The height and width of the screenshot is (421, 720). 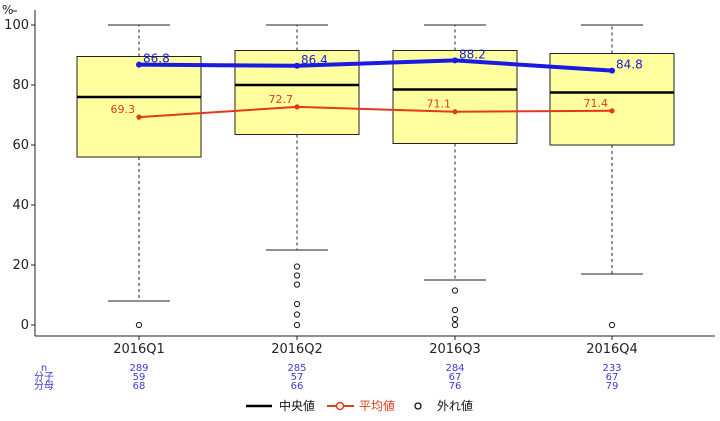 I want to click on x-tick-label: 2016Q1, so click(x=139, y=349).